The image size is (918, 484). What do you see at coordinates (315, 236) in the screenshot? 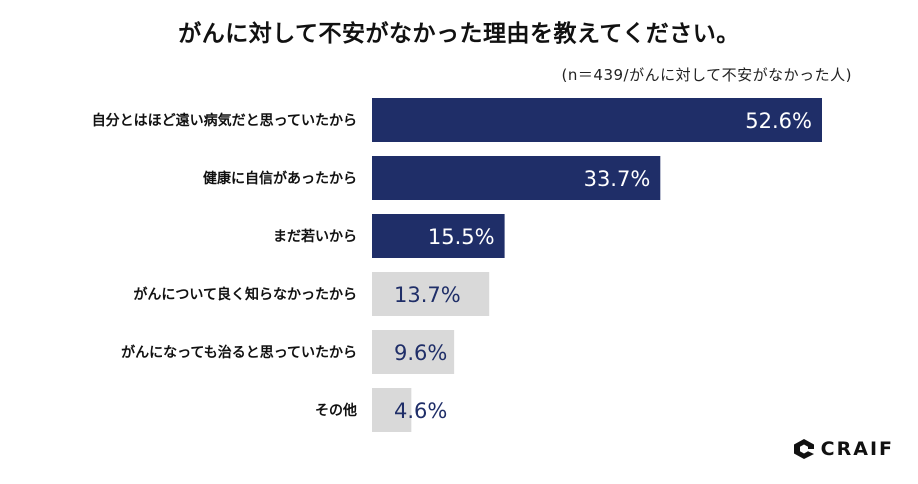
I see `category-label: まだ若いから` at bounding box center [315, 236].